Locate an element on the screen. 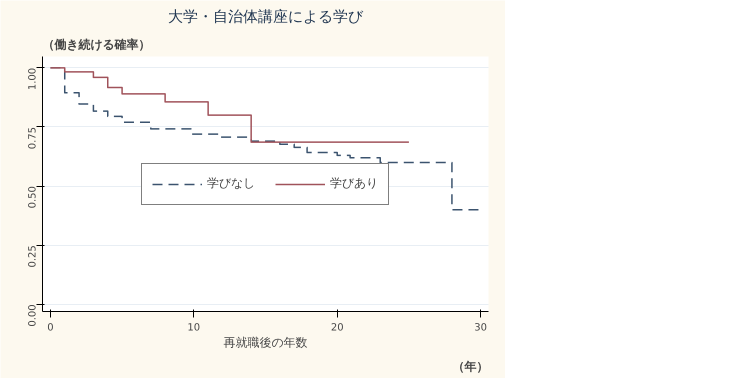  chart-title: 大学・自治体講座による学び is located at coordinates (266, 17).